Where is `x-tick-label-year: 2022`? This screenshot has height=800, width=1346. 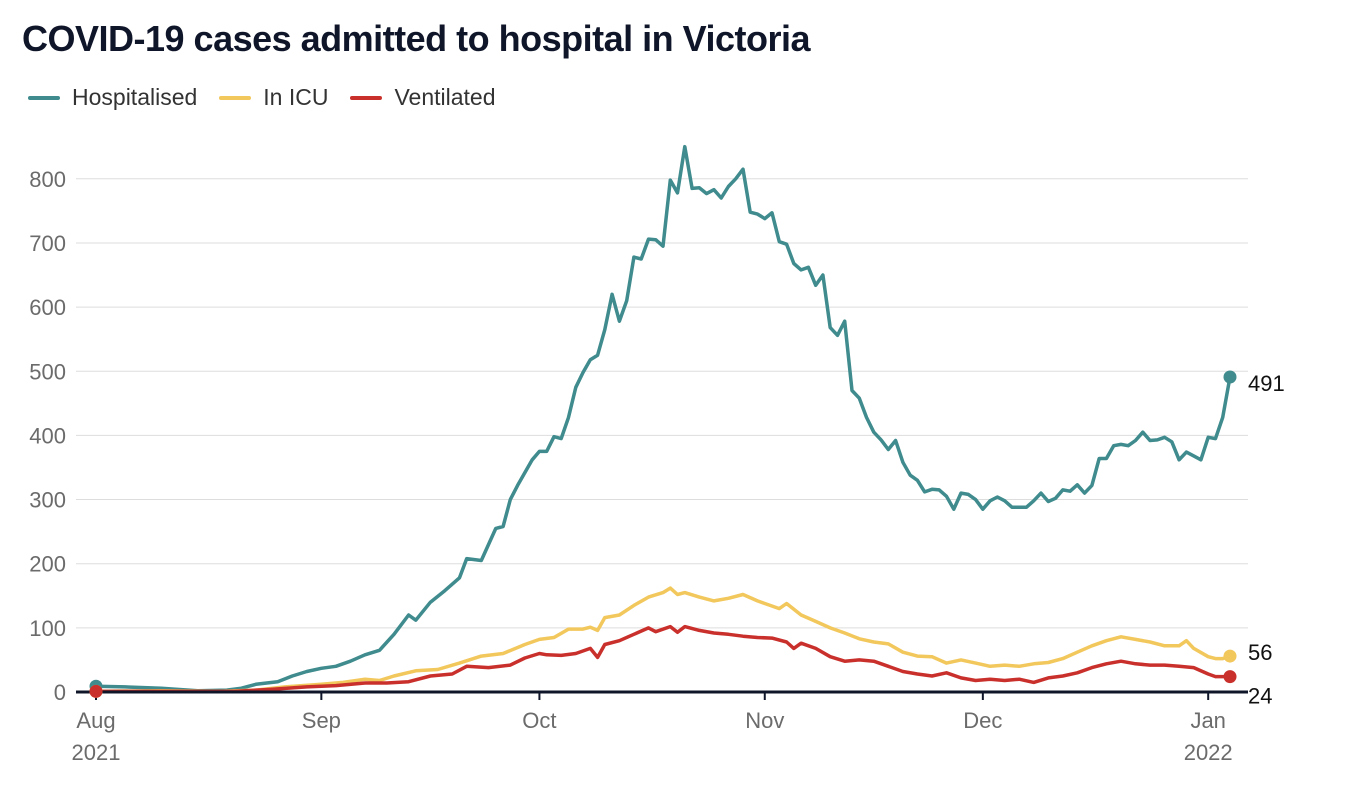 x-tick-label-year: 2022 is located at coordinates (1208, 752).